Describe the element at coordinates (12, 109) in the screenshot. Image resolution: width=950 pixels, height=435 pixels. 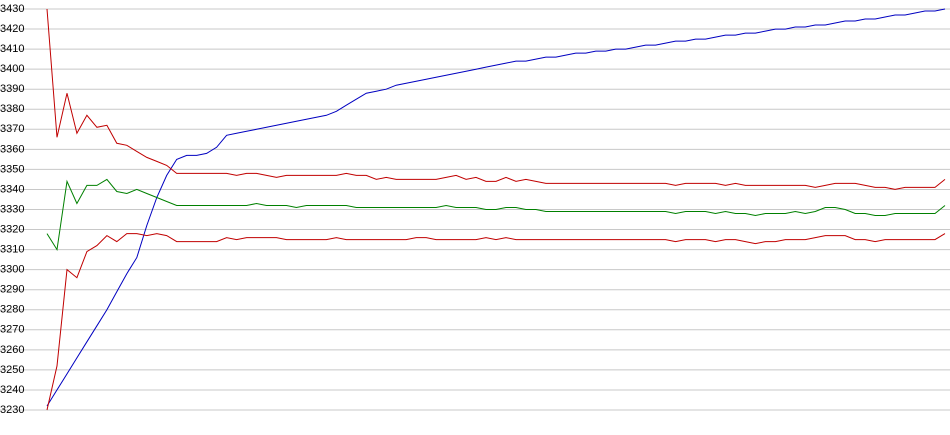
I see `y-tick-label: 3380` at that location.